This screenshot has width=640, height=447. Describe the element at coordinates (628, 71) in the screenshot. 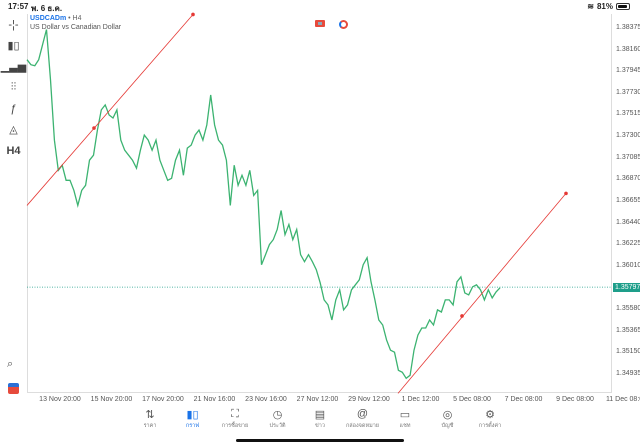

I see `y-tick-label: 1.37945` at that location.